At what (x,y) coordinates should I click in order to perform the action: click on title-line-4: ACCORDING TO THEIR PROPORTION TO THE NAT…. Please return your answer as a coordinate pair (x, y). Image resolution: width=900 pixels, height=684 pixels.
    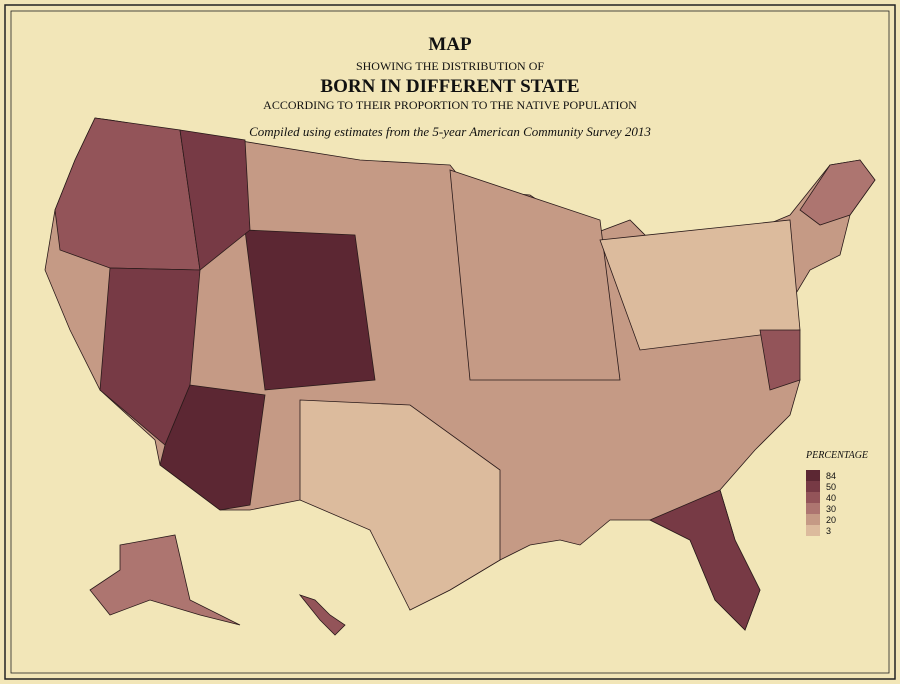
    Looking at the image, I should click on (450, 105).